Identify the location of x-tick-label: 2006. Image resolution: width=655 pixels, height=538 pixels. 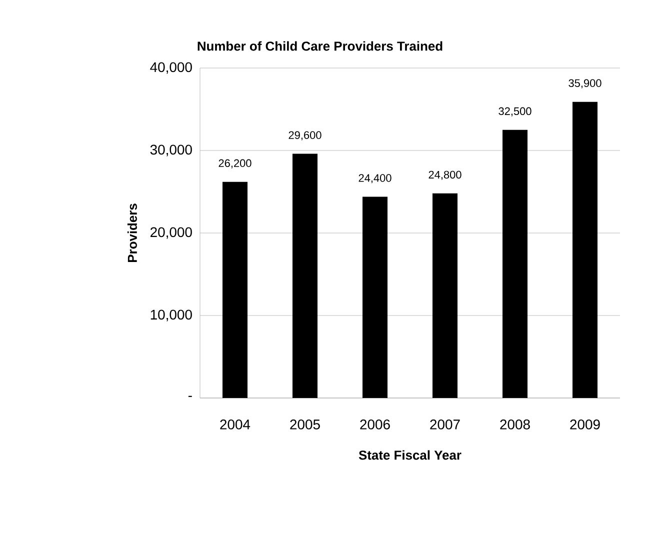
(375, 425).